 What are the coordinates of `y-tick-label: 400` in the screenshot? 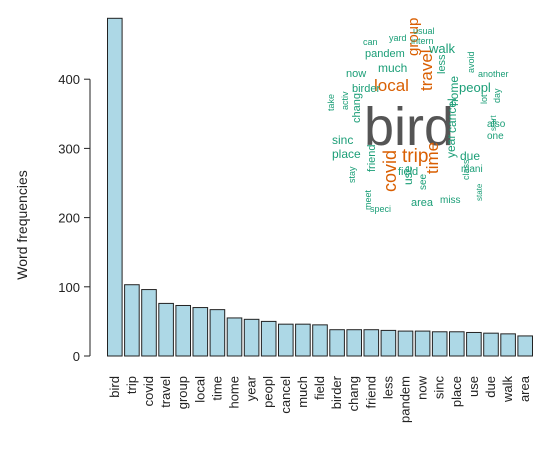 It's located at (69, 79).